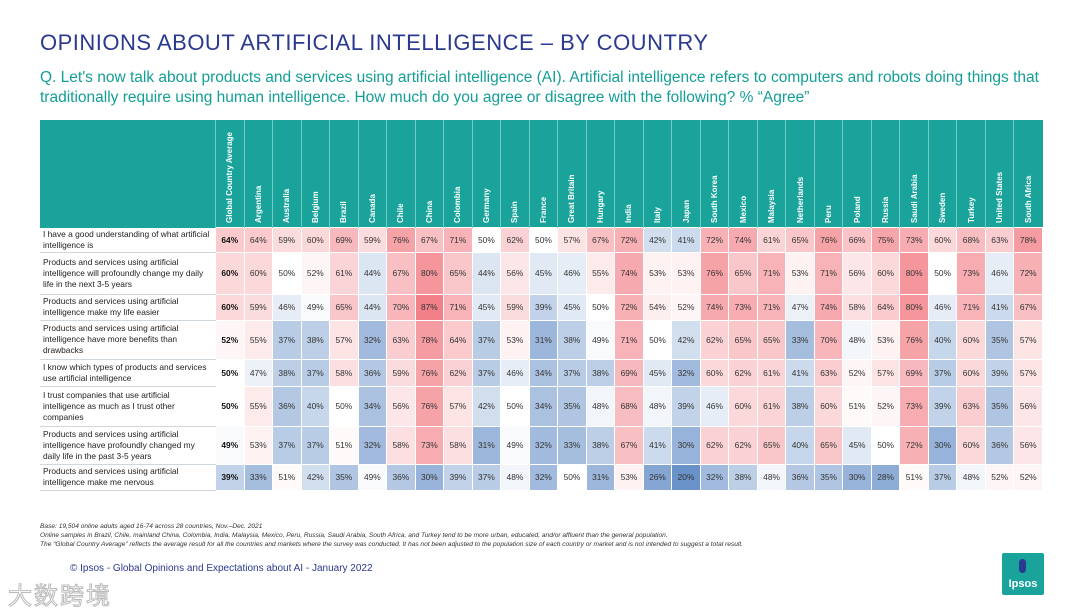  What do you see at coordinates (429, 211) in the screenshot?
I see `column-header-label: China` at bounding box center [429, 211].